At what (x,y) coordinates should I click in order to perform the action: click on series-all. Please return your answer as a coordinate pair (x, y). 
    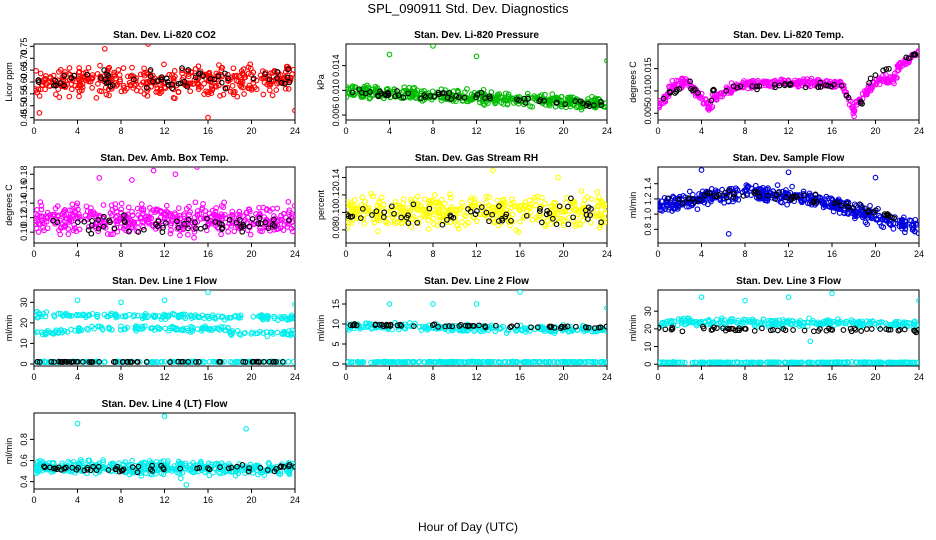
    Looking at the image, I should click on (788, 202).